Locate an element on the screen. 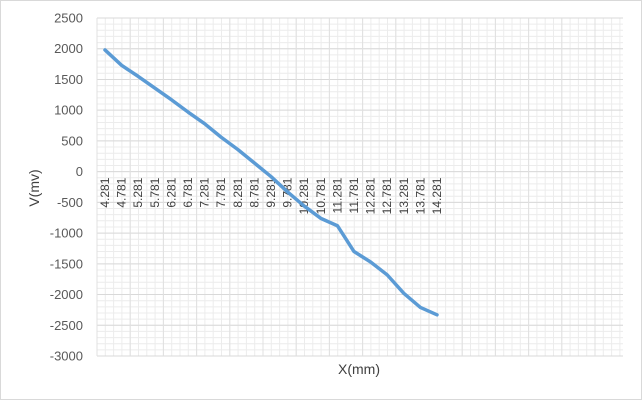  y-tick-label: 500 is located at coordinates (72, 140).